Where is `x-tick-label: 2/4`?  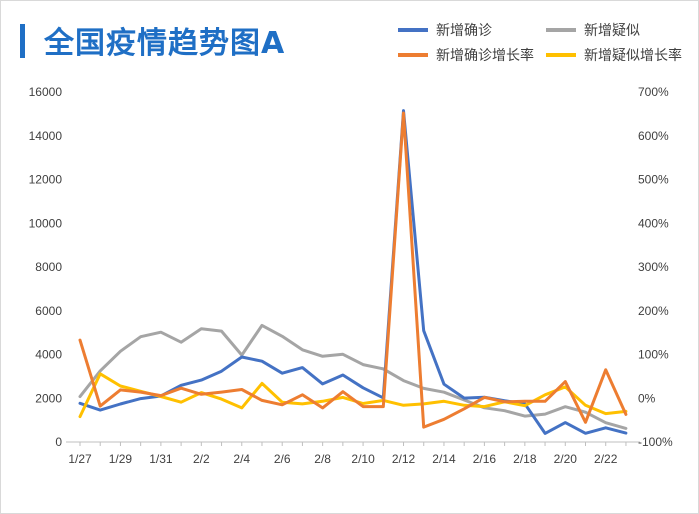 x-tick-label: 2/4 is located at coordinates (241, 459).